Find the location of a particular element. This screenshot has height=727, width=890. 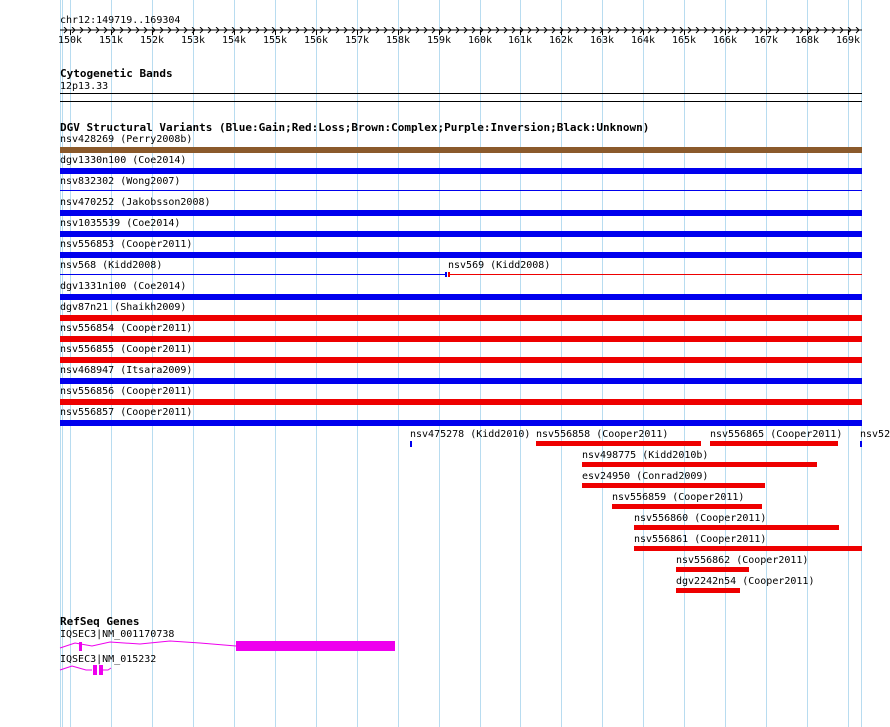

refseq-gene-label-1: IQSEC3|NM_001170738 is located at coordinates (117, 634).